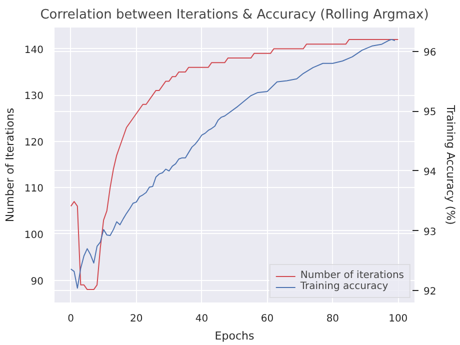 This screenshot has width=460, height=345. I want to click on x-tick-label: 60, so click(267, 319).